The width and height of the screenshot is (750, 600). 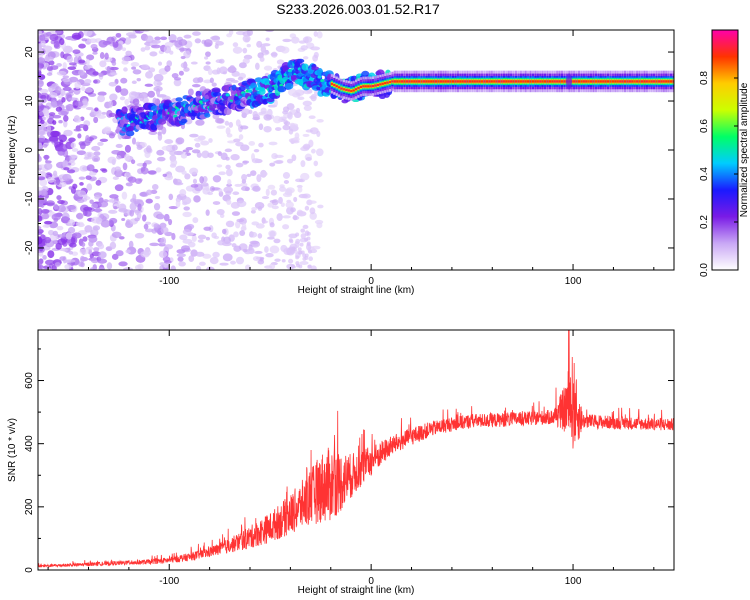 What do you see at coordinates (569, 81) in the screenshot?
I see `spectrogram-flare-cell` at bounding box center [569, 81].